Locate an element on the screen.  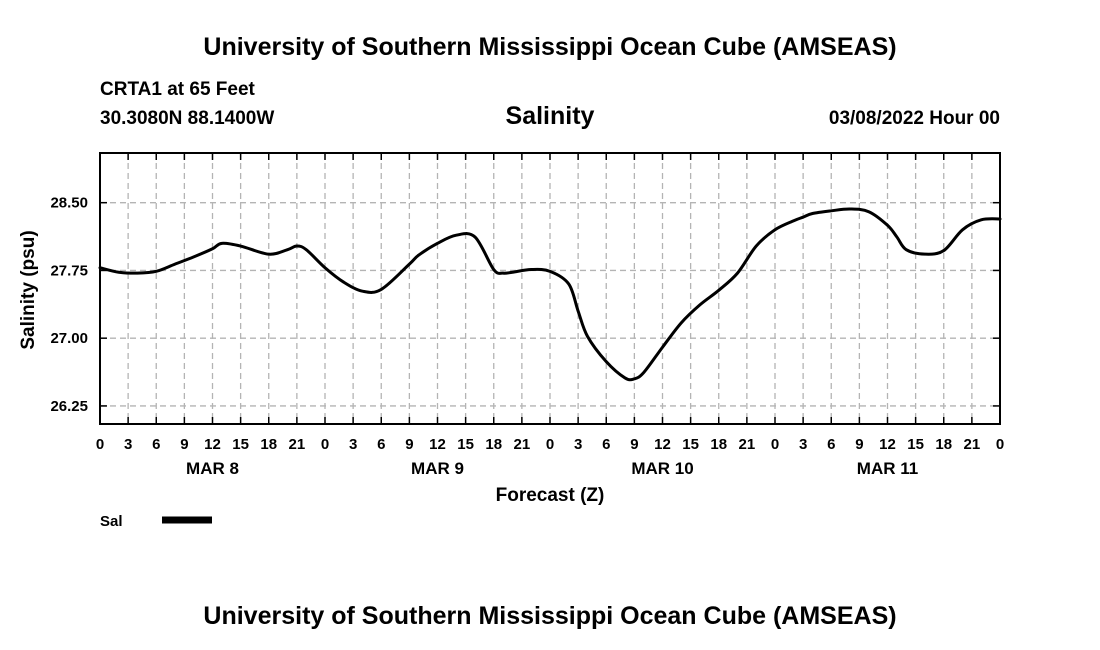
y-tick-label: 27.00 is located at coordinates (69, 338).